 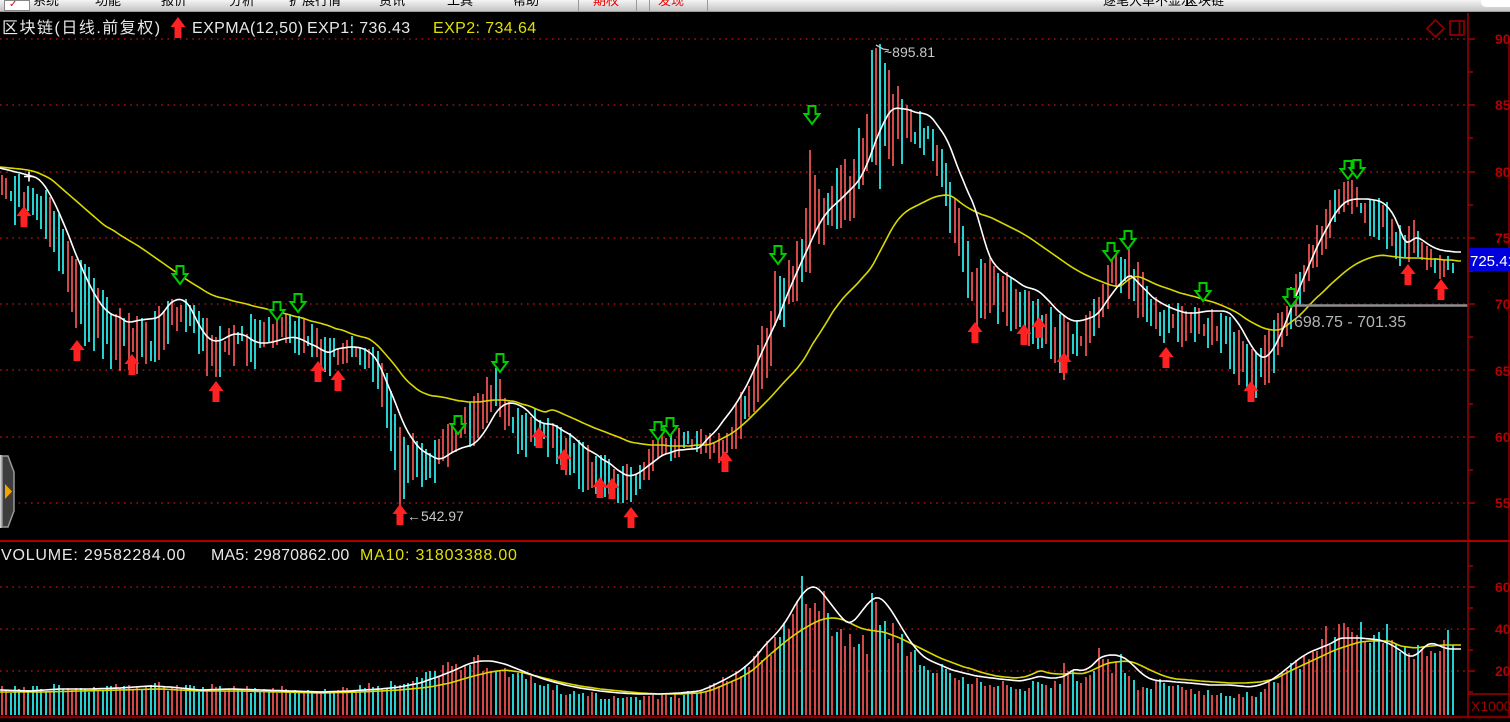 I want to click on svg-text: 90, so click(x=1502, y=39).